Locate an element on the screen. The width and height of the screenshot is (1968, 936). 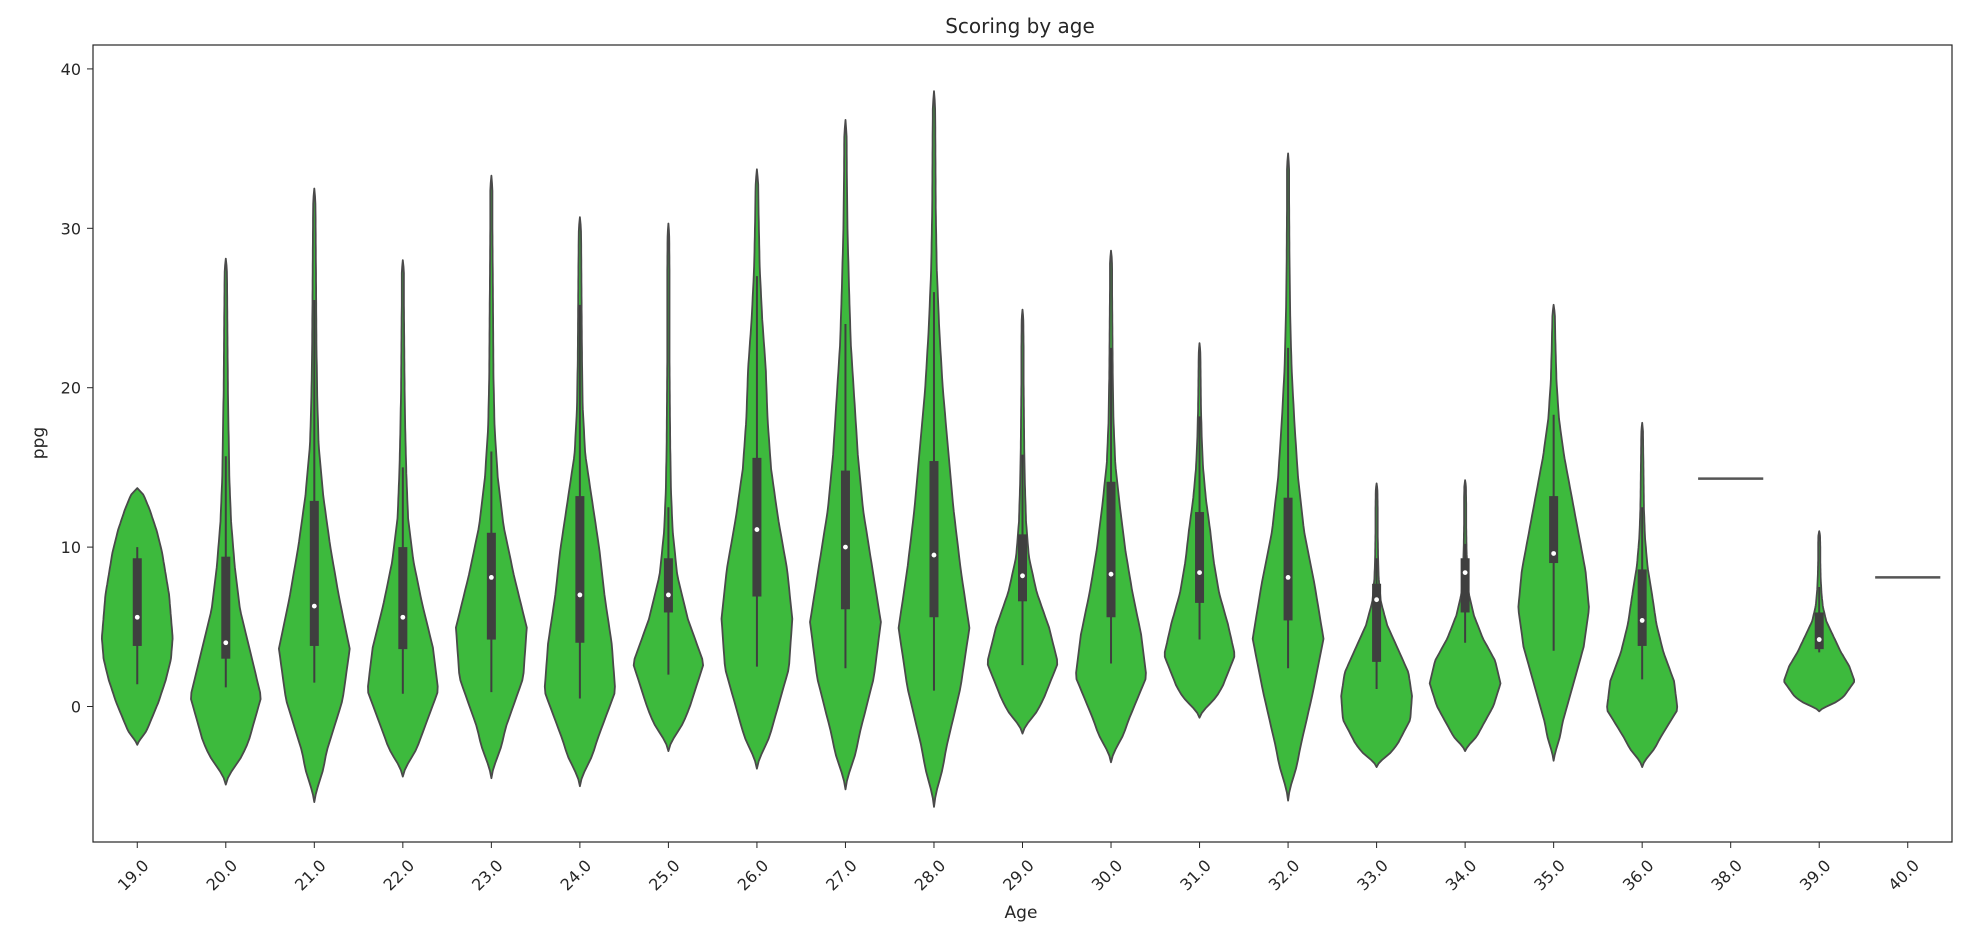
violin-body is located at coordinates (668, 487).